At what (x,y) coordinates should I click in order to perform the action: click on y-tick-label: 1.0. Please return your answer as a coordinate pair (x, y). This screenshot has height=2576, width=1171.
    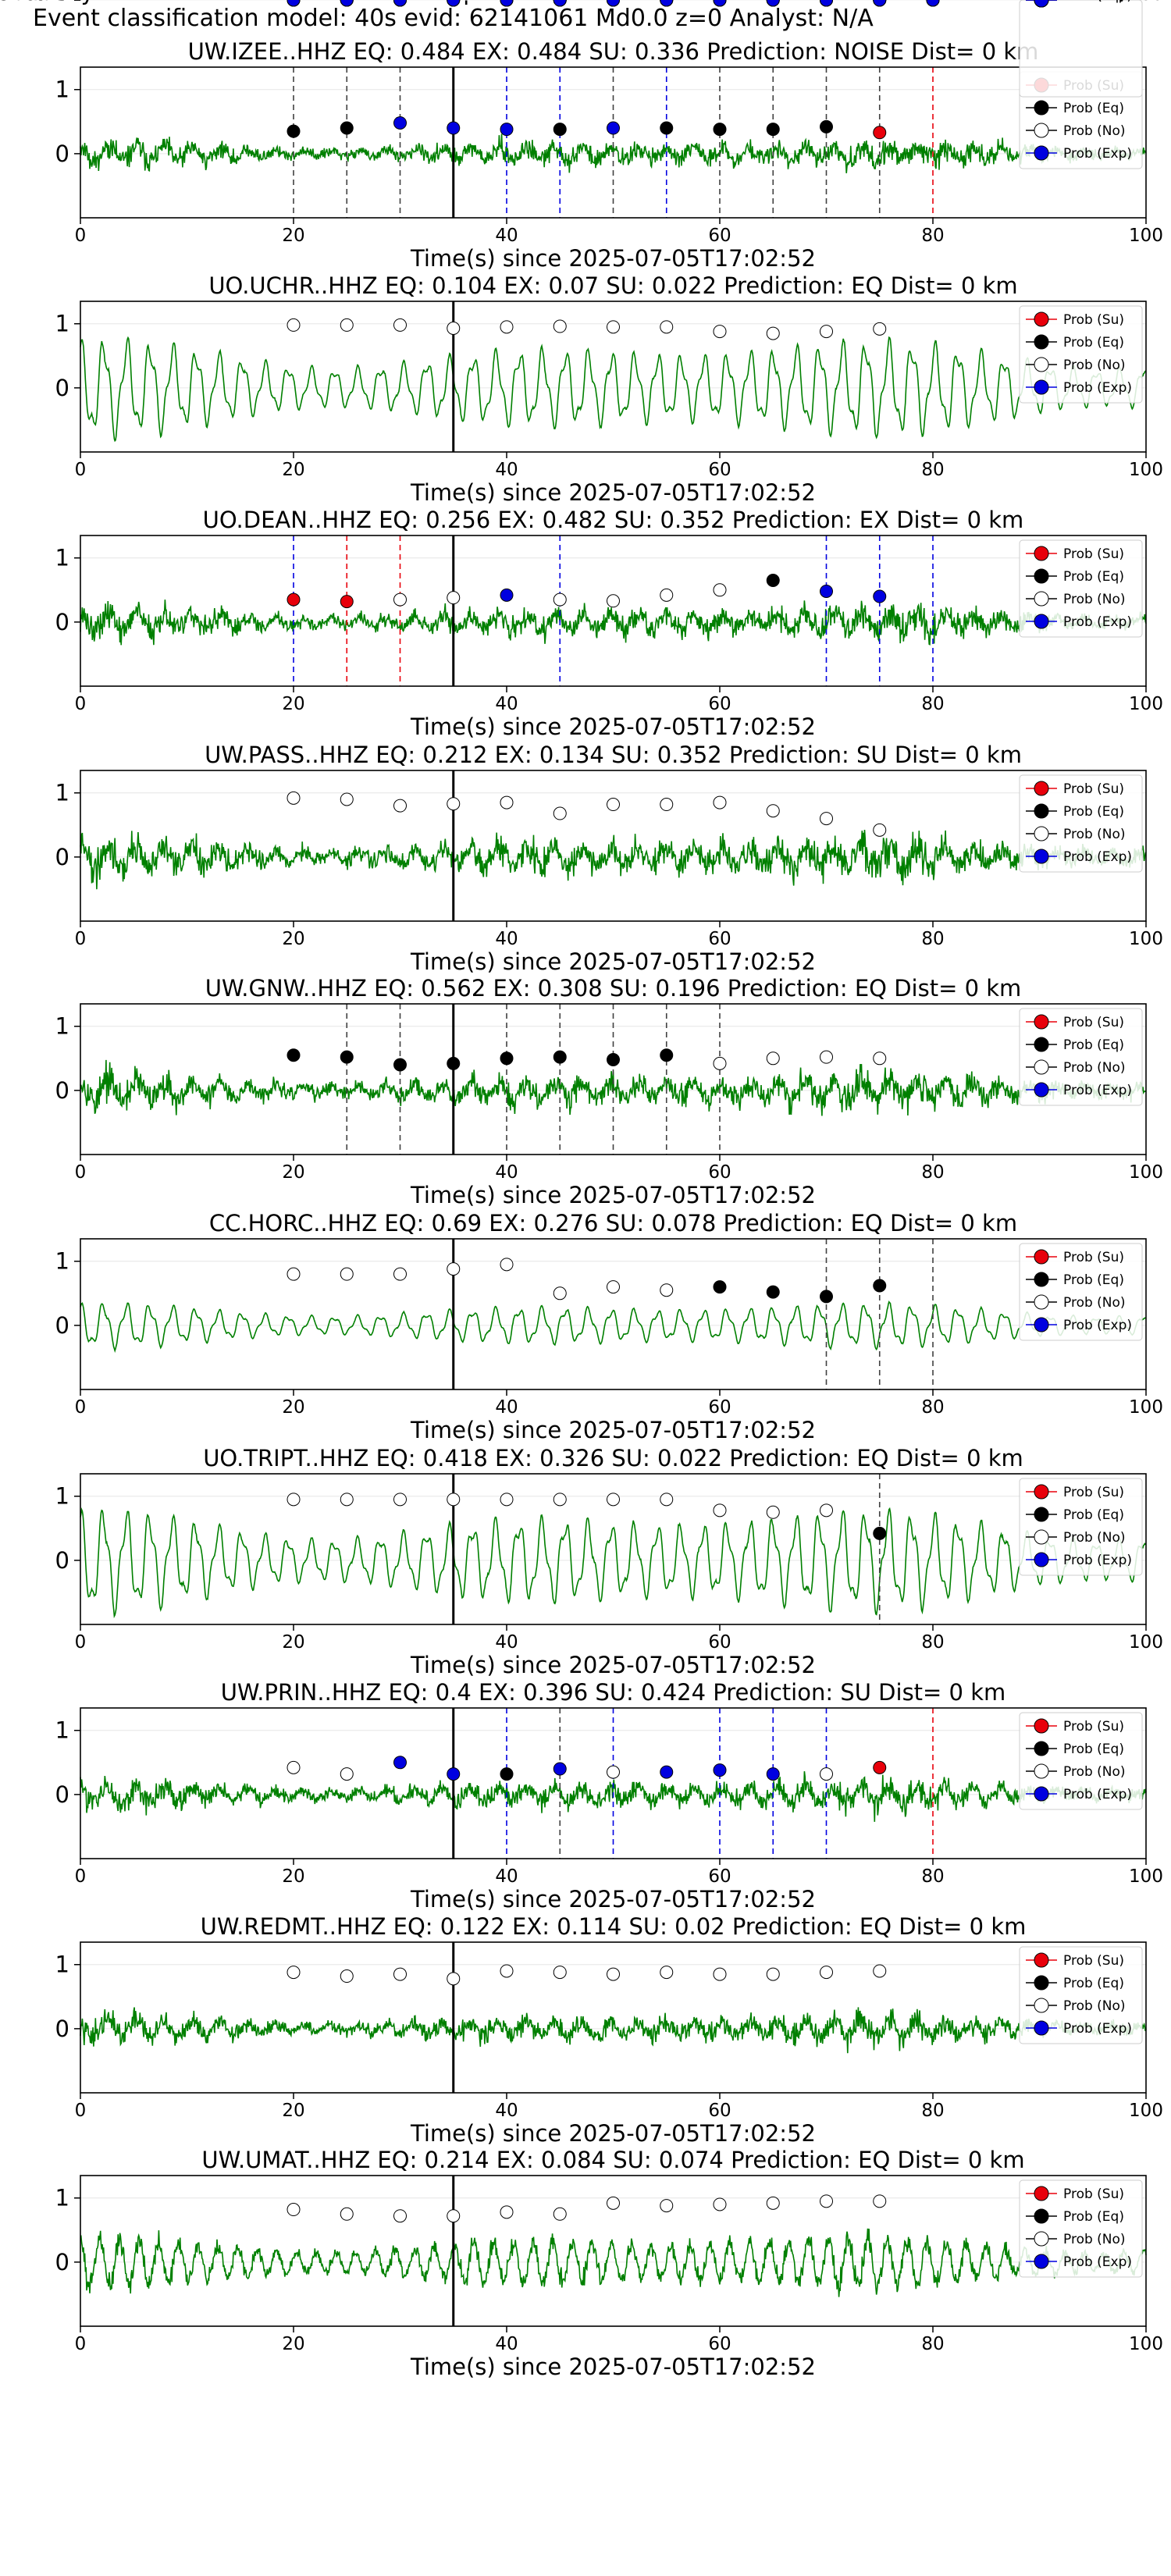
    Looking at the image, I should click on (51, 2).